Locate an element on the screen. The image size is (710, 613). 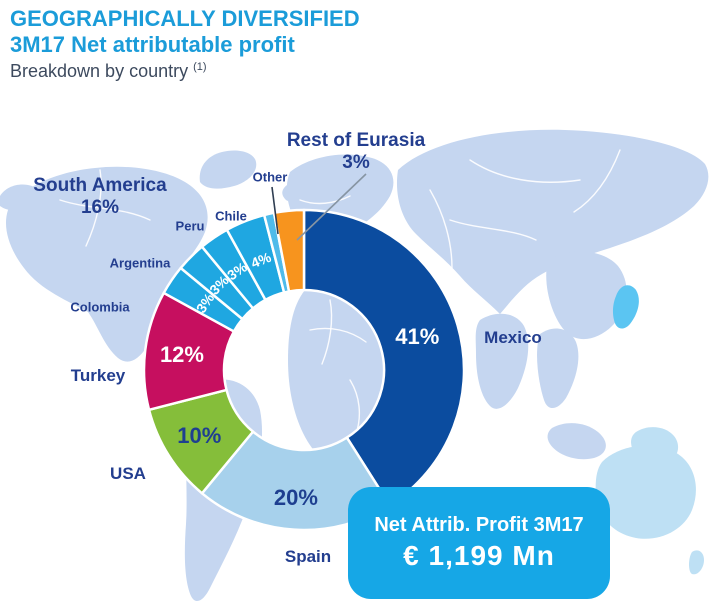
slice-spain is located at coordinates (295, 481).